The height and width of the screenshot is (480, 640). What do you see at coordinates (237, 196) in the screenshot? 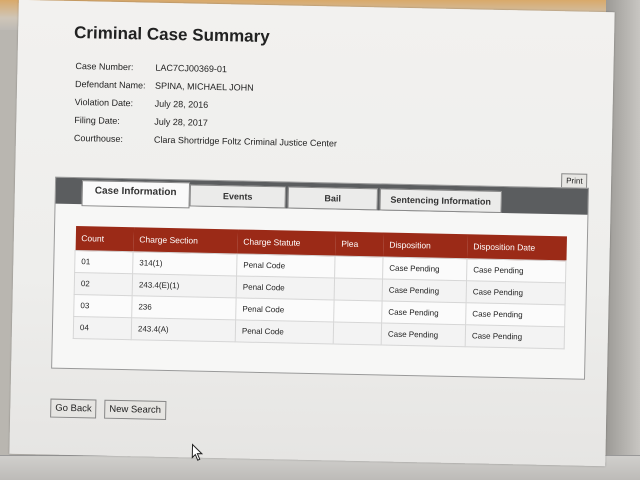
I see `tab-events: Events` at bounding box center [237, 196].